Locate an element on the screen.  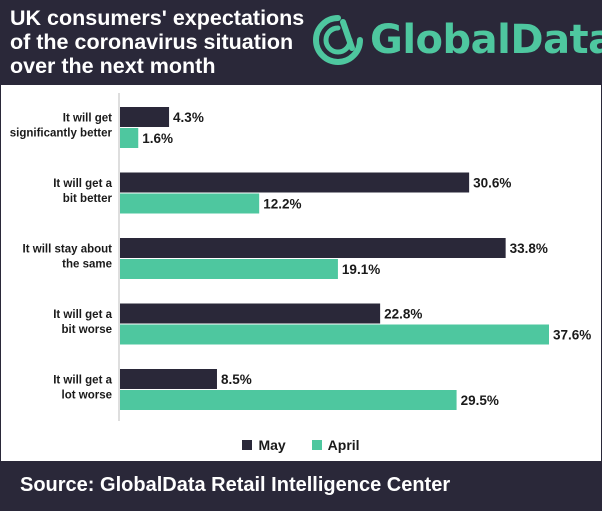
data-label: 30.6% is located at coordinates (492, 183).